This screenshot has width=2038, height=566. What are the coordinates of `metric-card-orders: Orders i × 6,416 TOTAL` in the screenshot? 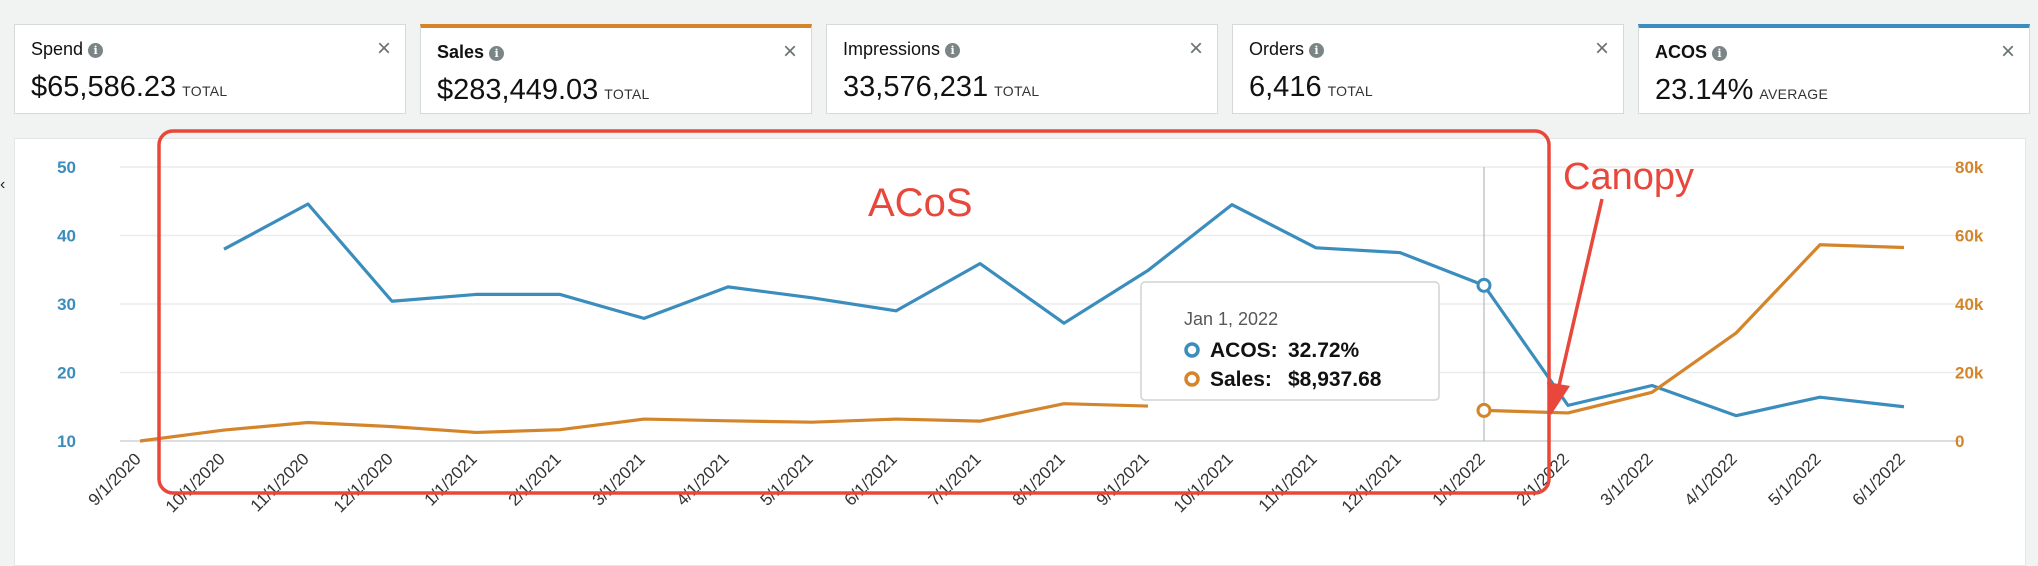 It's located at (1428, 69).